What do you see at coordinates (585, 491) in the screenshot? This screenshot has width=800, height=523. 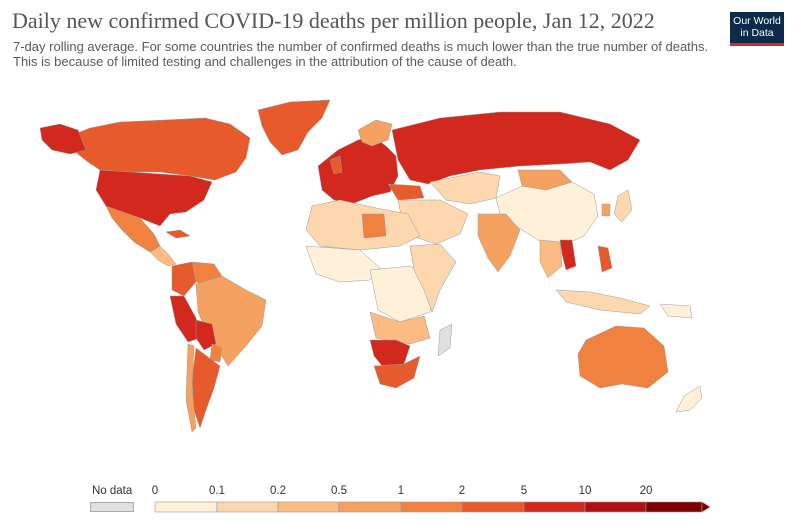 I see `legend-bin-label: 10` at bounding box center [585, 491].